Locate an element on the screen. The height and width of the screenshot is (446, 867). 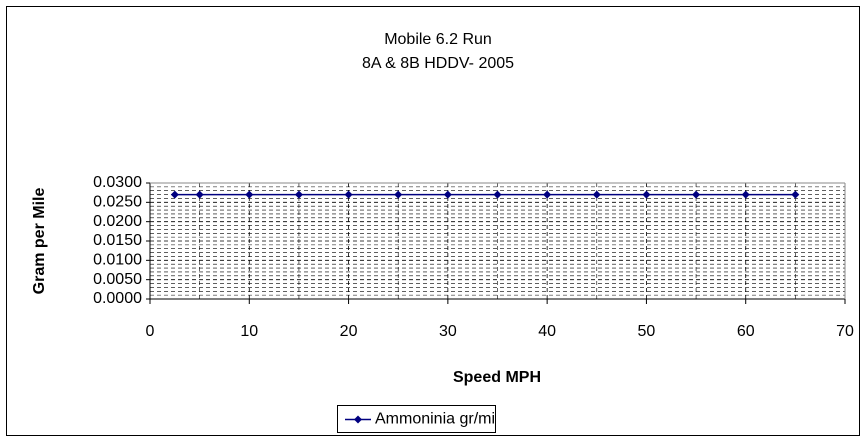
x-tick-label: 70 is located at coordinates (845, 331).